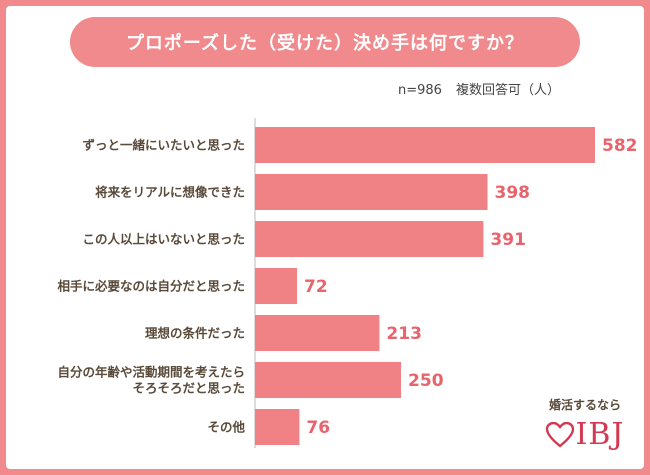 Image resolution: width=650 pixels, height=475 pixels. What do you see at coordinates (151, 380) in the screenshot?
I see `category-label-5: 自分の年齢や活動期間を考えたらそろそろだと思った` at bounding box center [151, 380].